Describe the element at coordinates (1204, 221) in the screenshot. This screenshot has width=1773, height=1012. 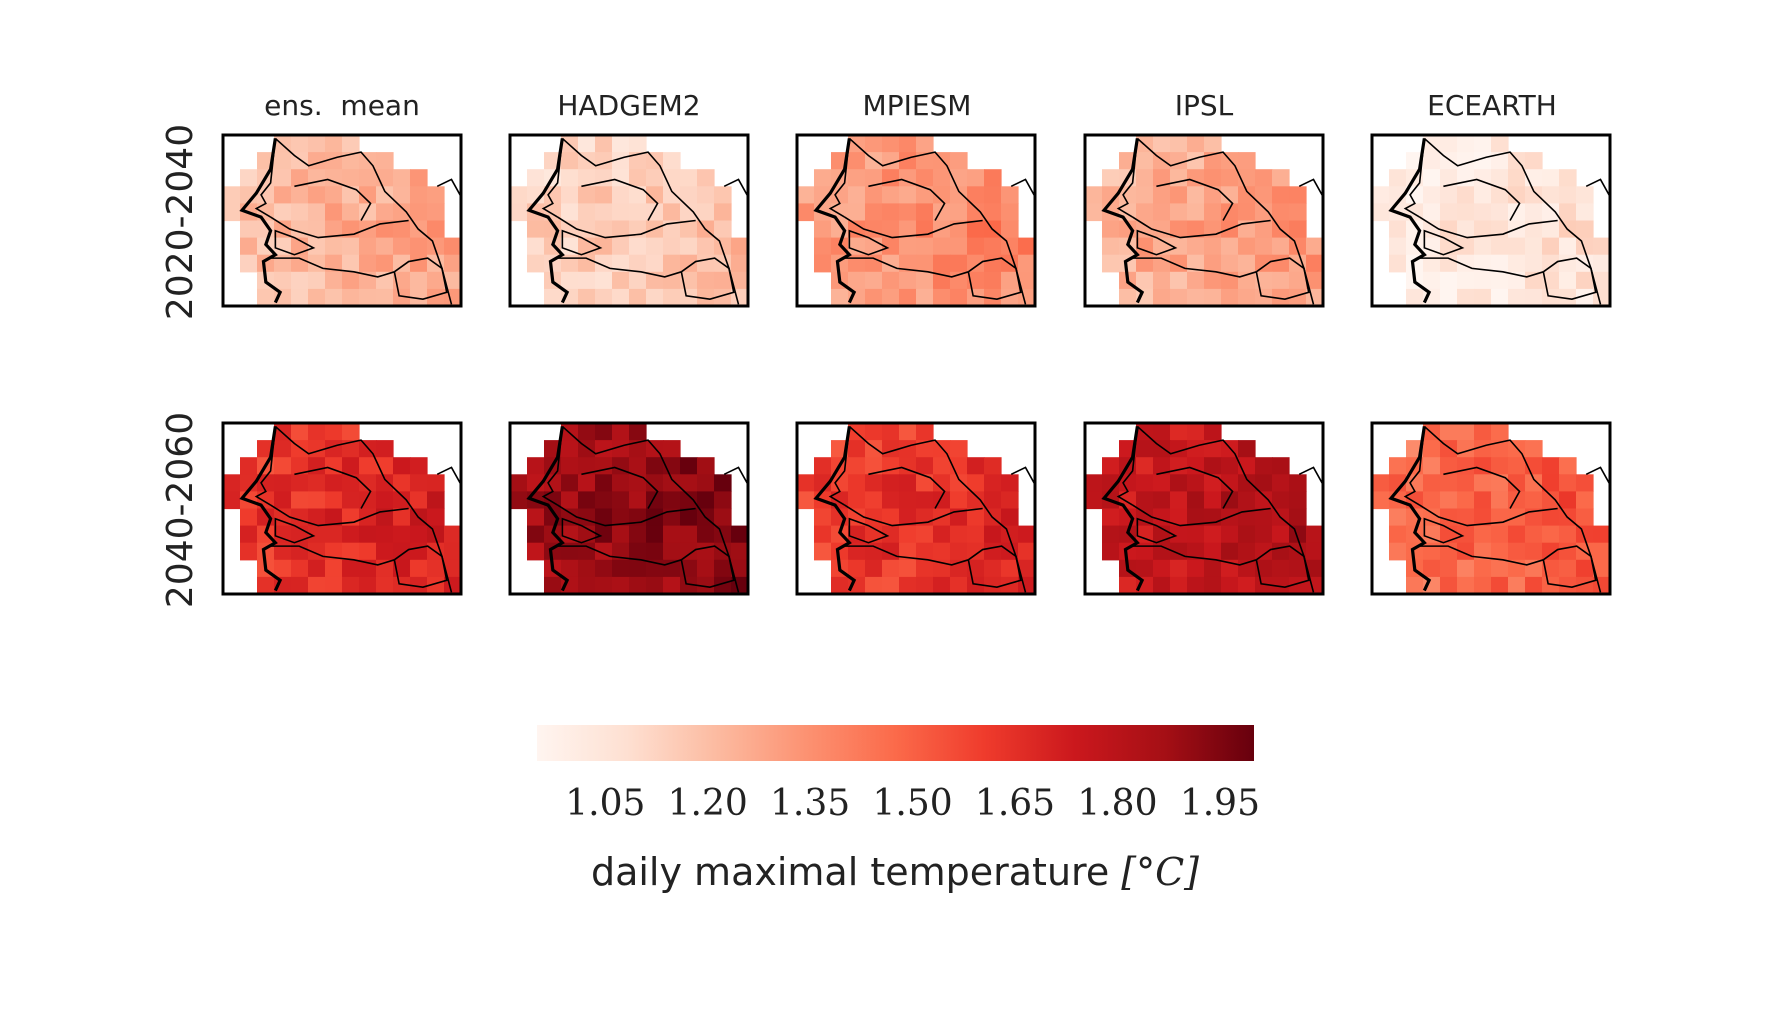
I see `map-panel-ipsl-2020-2040` at that location.